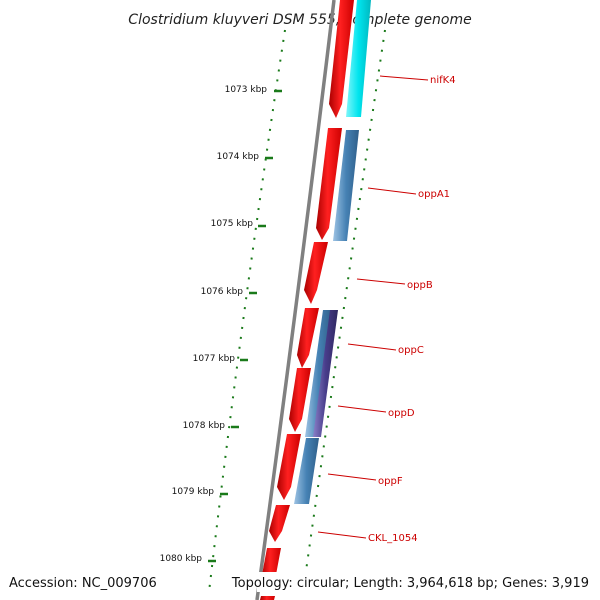 This screenshot has height=600, width=600. What do you see at coordinates (393, 538) in the screenshot?
I see `gene-label-CKL_1054: CKL_1054` at bounding box center [393, 538].